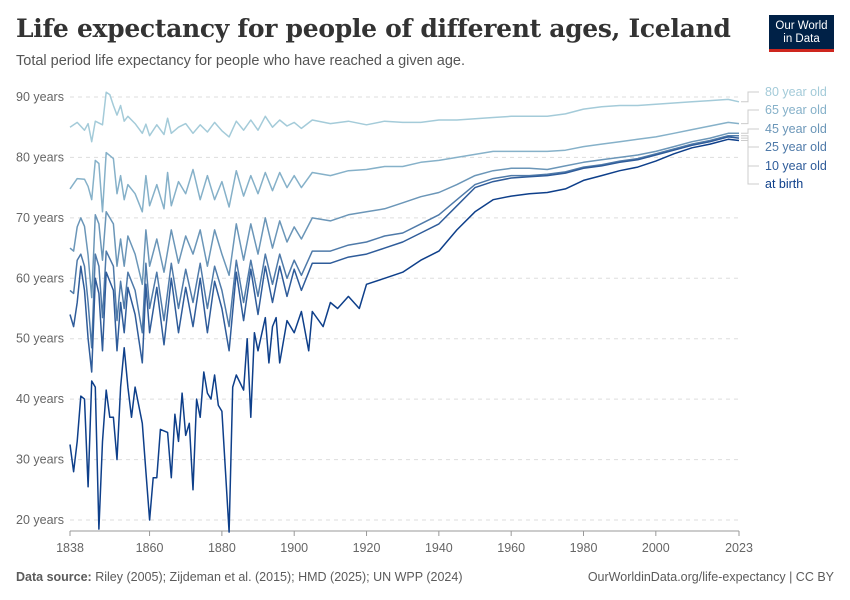  I want to click on owid-logo: Our World in Data, so click(801, 33).